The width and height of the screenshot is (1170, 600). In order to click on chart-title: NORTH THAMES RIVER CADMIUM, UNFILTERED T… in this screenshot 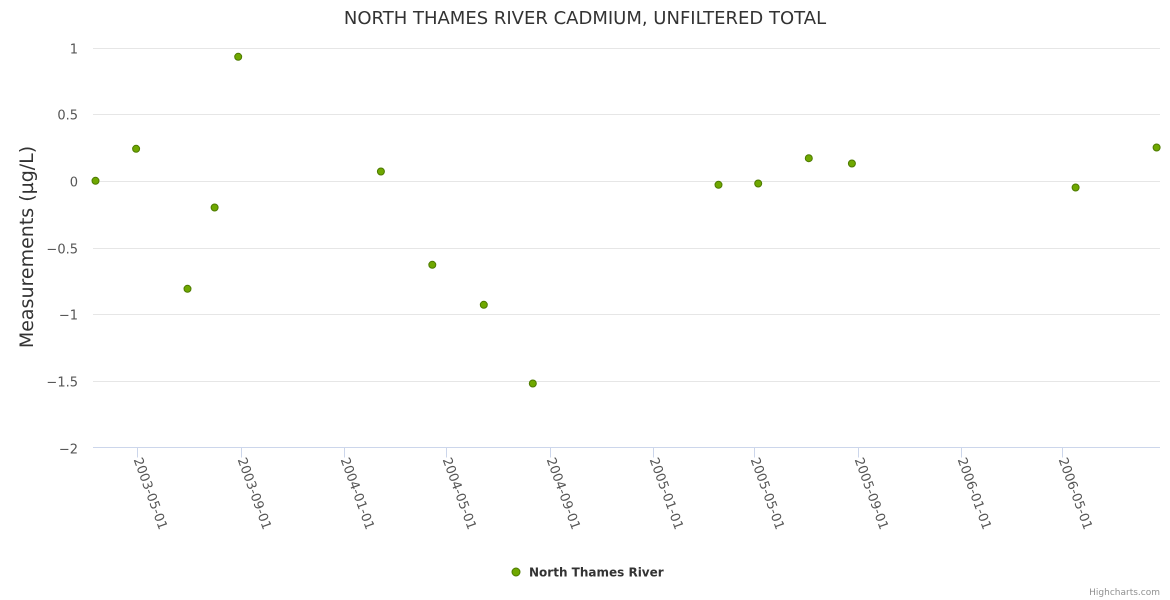, I will do `click(585, 18)`.